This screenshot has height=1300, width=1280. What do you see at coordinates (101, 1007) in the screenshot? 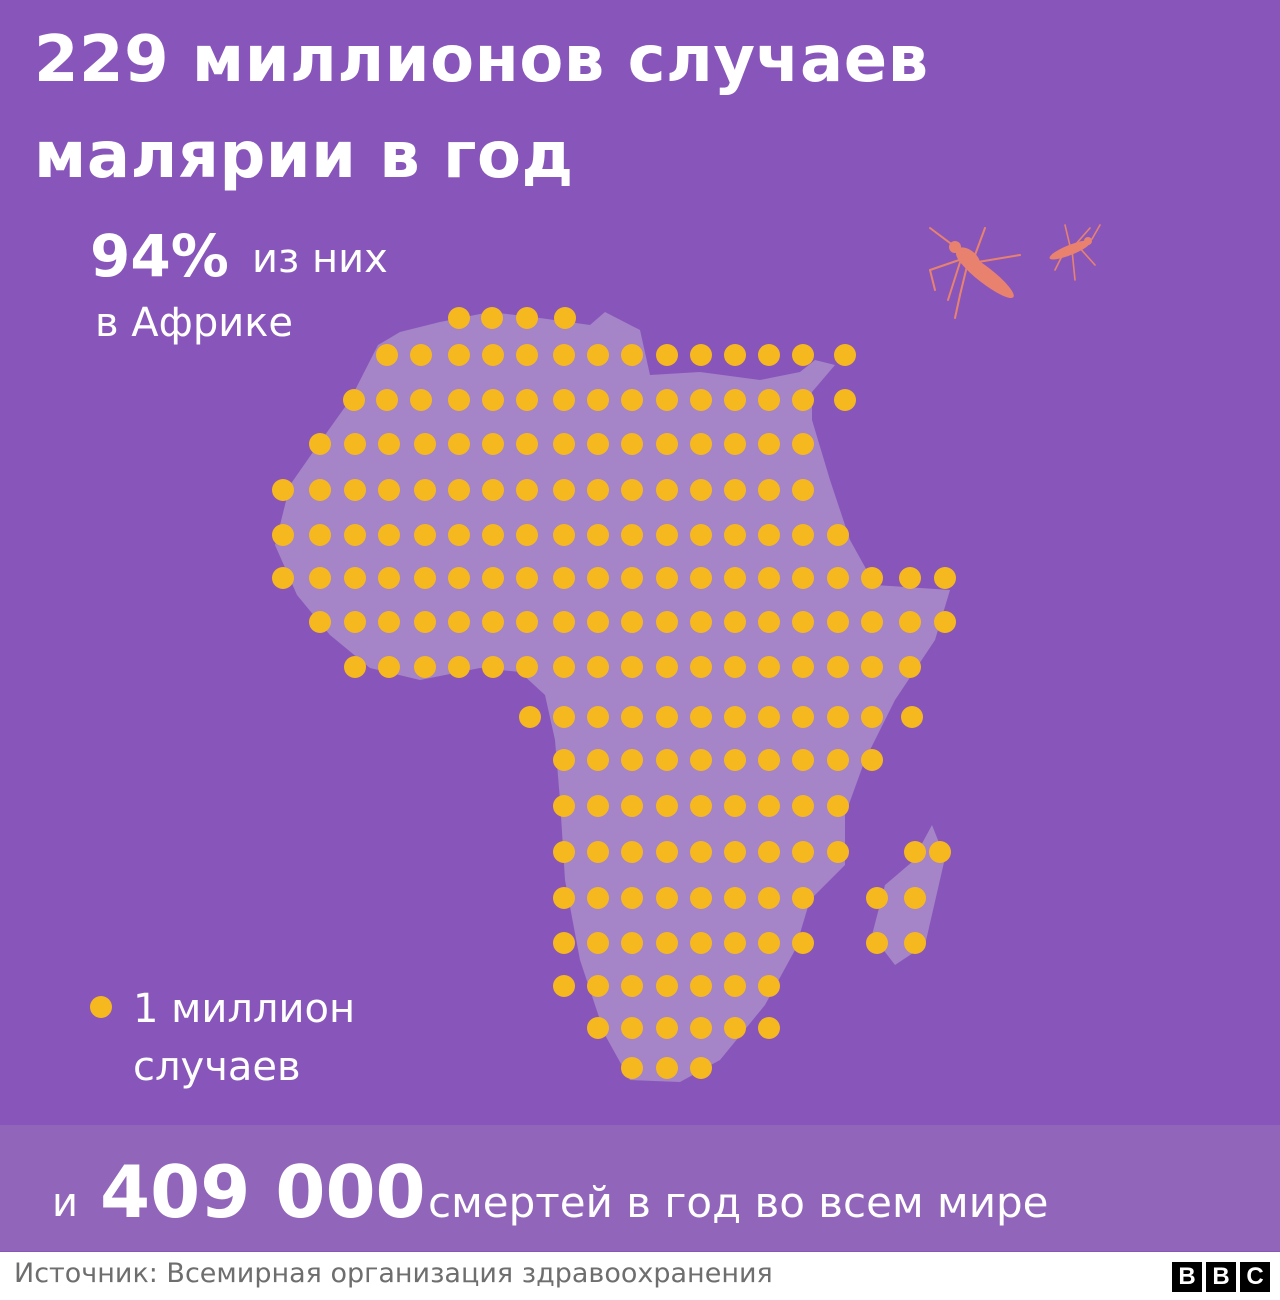
I see `legend-dot` at bounding box center [101, 1007].